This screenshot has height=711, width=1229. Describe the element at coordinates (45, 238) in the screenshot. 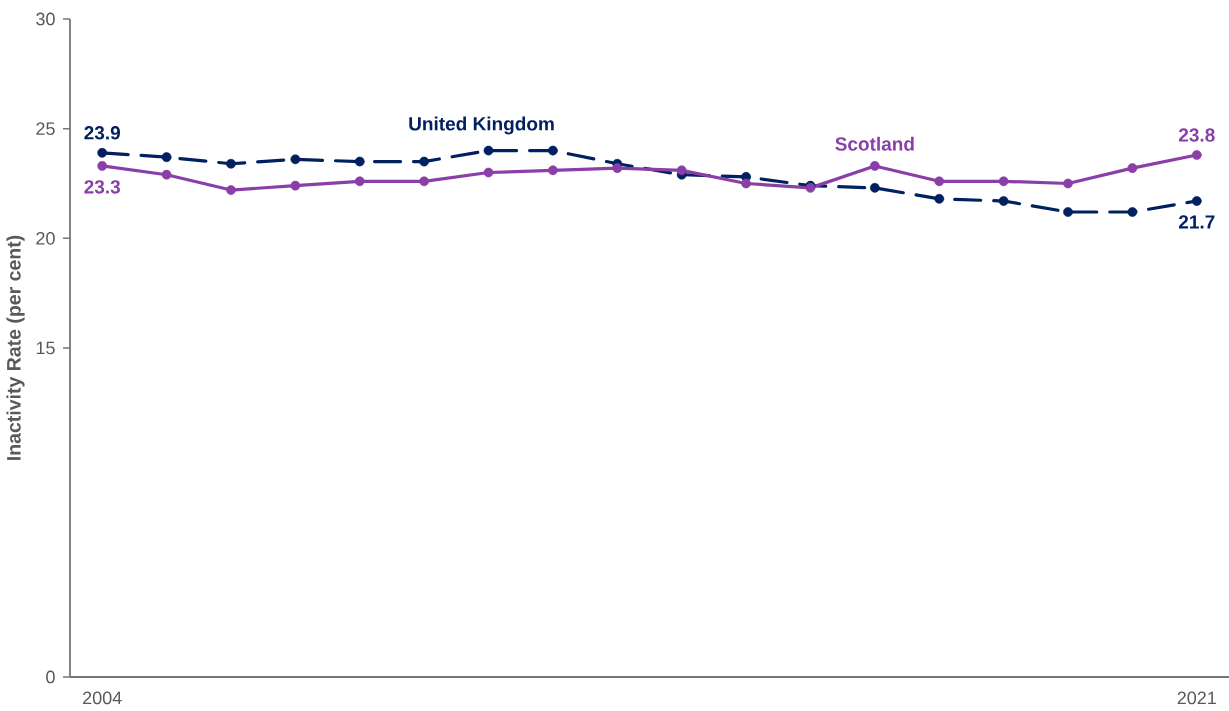

I see `y-tick-label: 20` at that location.